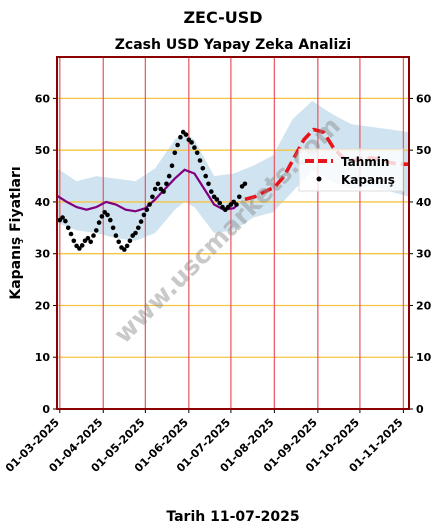 This screenshot has height=532, width=445. I want to click on y-tick-label-left: 50, so click(43, 150).